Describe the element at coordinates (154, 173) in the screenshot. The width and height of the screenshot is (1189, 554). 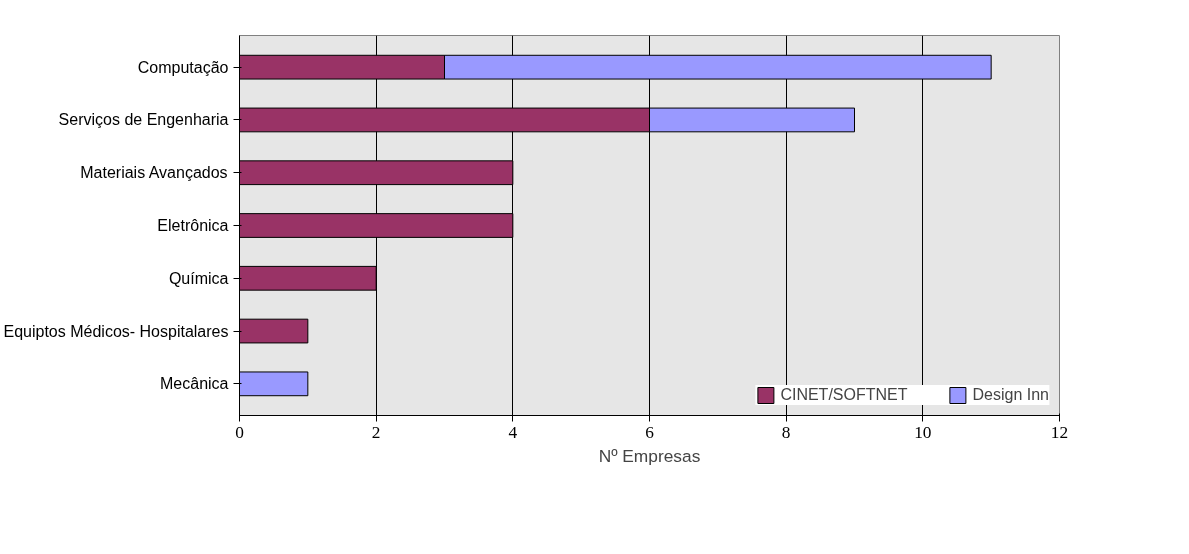
I see `y-tick-label: Materiais Avançados` at that location.